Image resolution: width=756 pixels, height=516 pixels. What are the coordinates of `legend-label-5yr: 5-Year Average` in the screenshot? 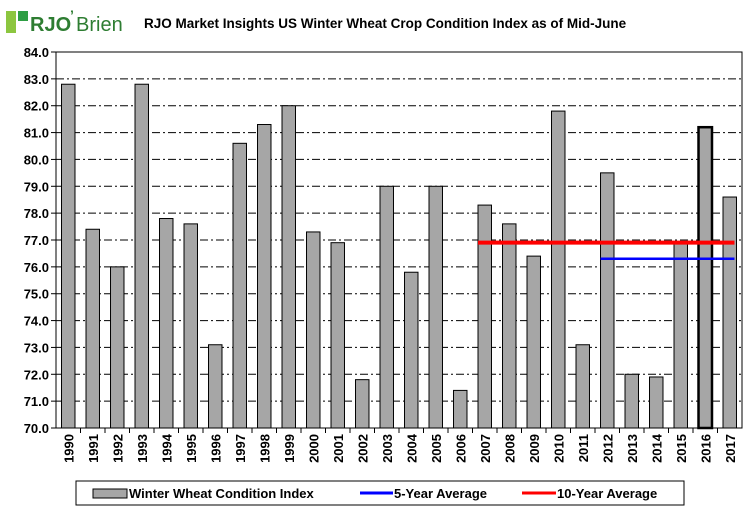 It's located at (440, 493).